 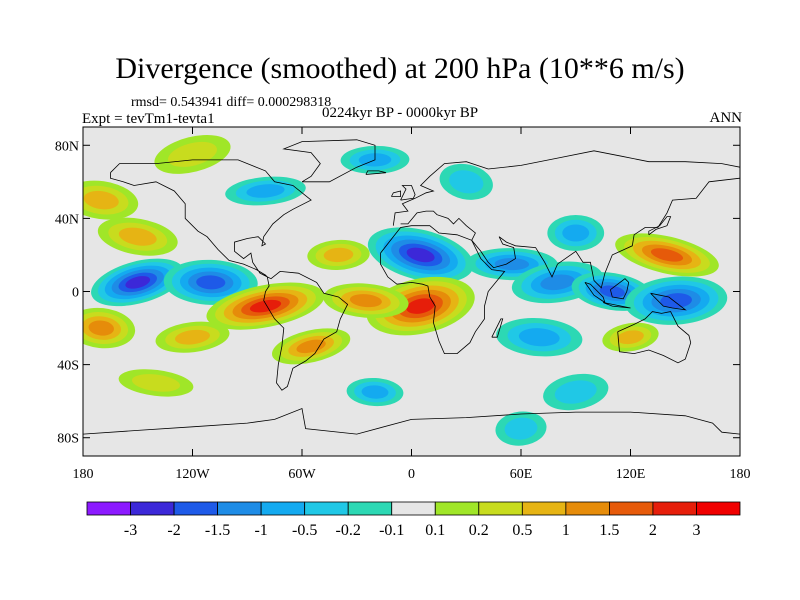 What do you see at coordinates (148, 119) in the screenshot?
I see `experiment-label: Expt = tevTm1-tevta1` at bounding box center [148, 119].